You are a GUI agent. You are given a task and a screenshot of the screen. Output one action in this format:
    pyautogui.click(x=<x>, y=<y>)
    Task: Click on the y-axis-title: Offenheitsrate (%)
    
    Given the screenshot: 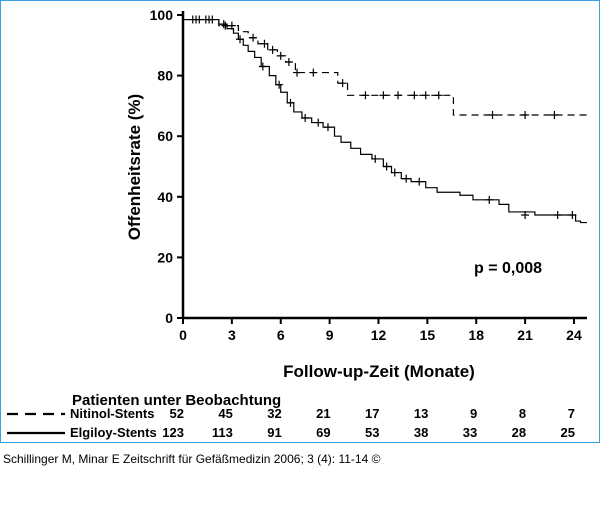 What is the action you would take?
    pyautogui.click(x=134, y=167)
    